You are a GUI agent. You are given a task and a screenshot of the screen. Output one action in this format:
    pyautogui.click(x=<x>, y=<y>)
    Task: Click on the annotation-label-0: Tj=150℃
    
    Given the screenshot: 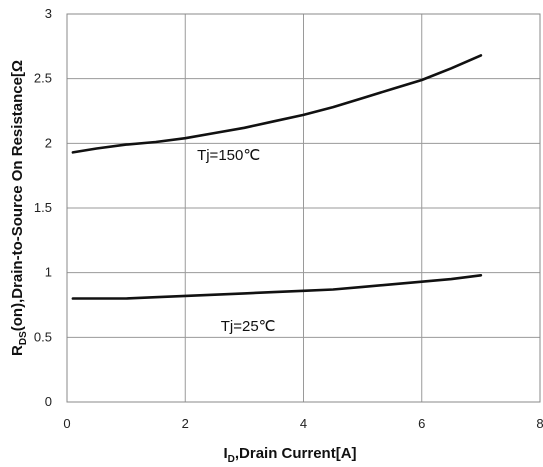 What is the action you would take?
    pyautogui.click(x=228, y=155)
    